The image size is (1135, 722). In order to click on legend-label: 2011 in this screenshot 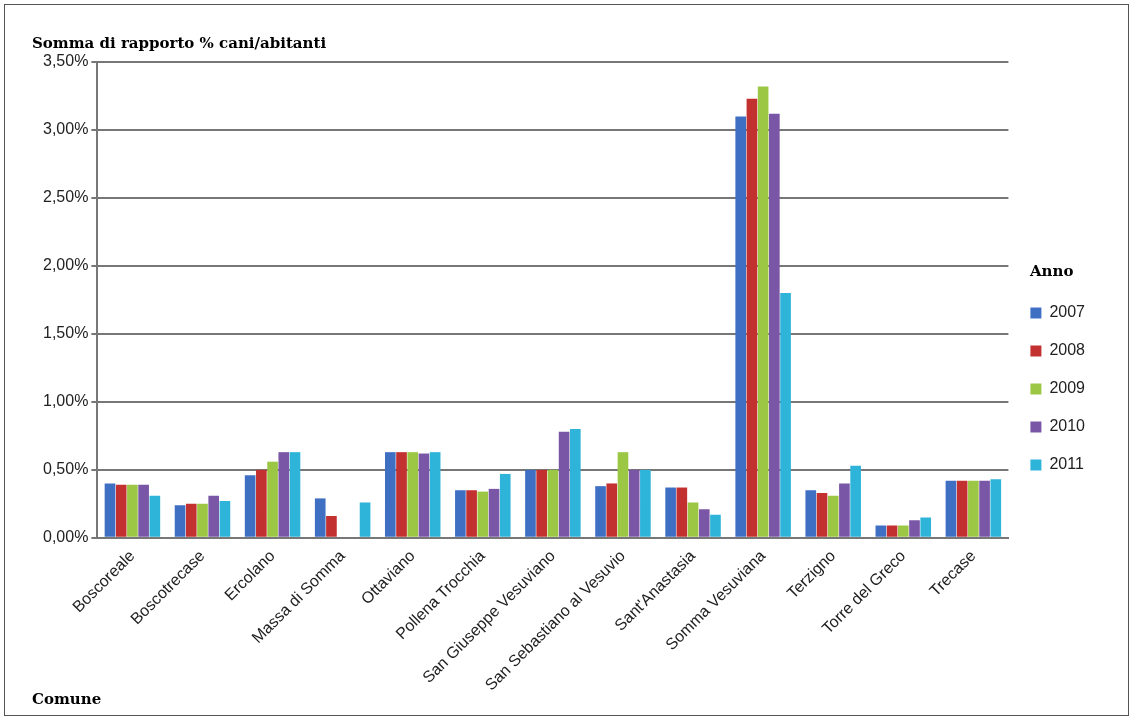, I will do `click(1066, 464)`.